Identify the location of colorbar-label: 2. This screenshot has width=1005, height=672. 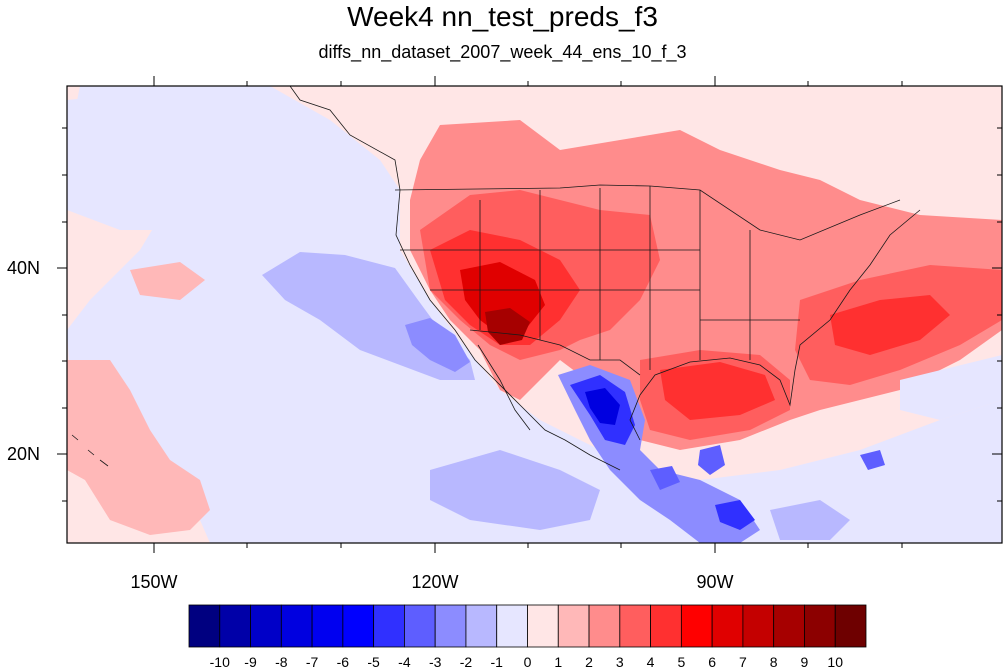
(589, 662).